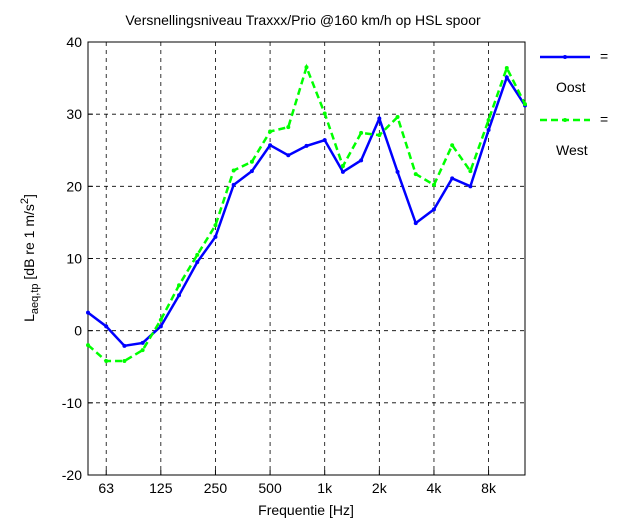  I want to click on y-label-end: ], so click(29, 196).